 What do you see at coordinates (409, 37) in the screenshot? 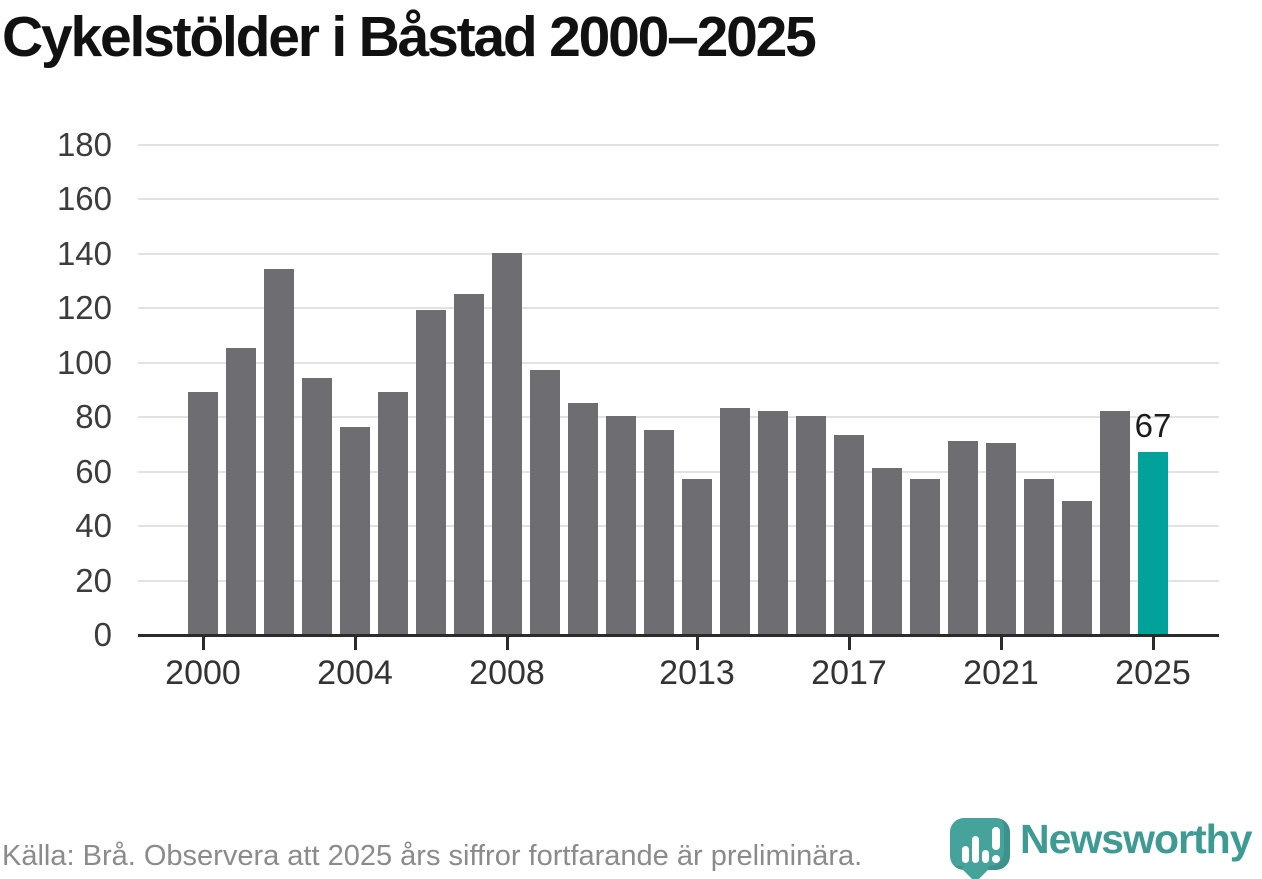
I see `chart-title: Cykelstölder i Båstad 2000–2025` at bounding box center [409, 37].